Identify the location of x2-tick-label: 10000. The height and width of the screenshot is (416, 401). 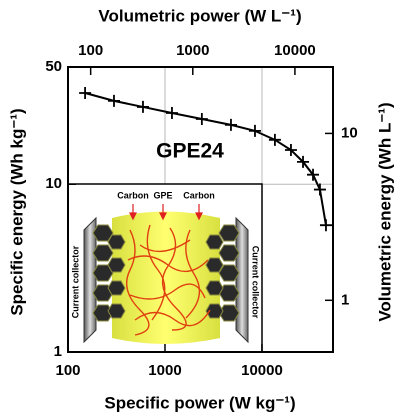
(295, 50).